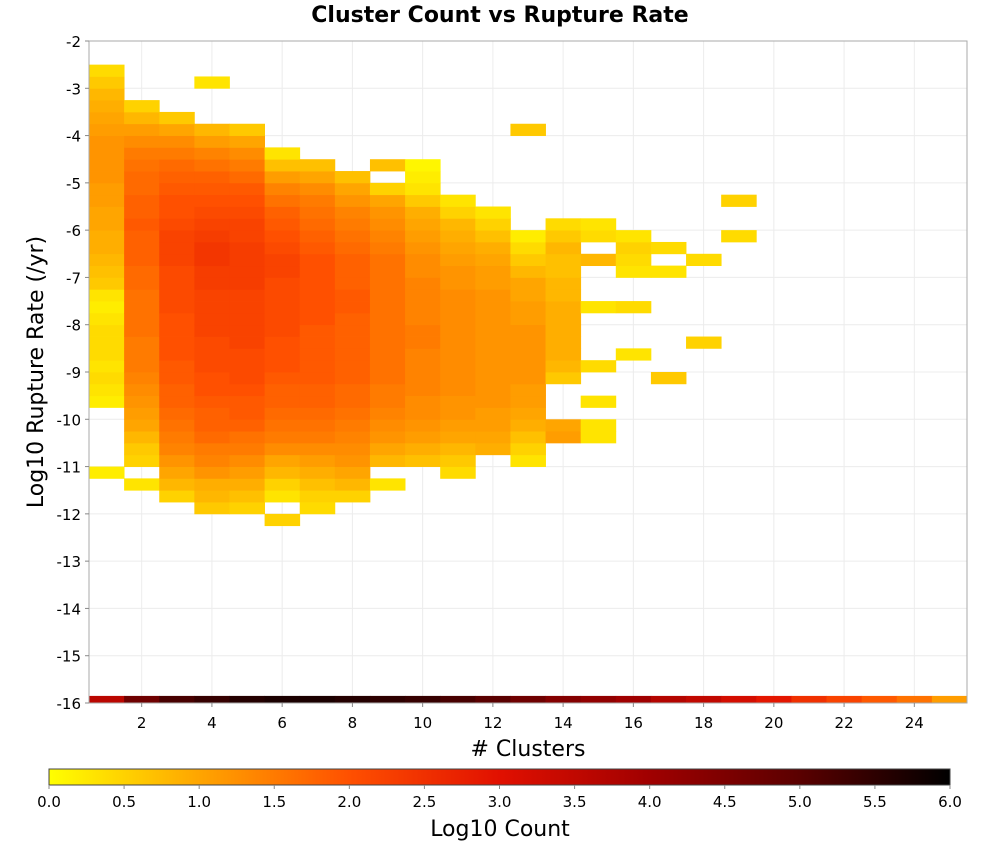 This screenshot has width=1000, height=850. What do you see at coordinates (914, 723) in the screenshot?
I see `x-tick-label: 24` at bounding box center [914, 723].